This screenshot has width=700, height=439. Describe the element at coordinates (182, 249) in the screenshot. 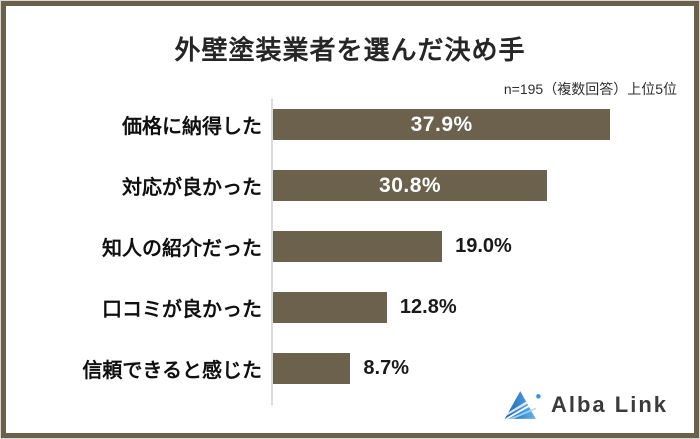

I see `category-label: 知人の紹介だった` at that location.